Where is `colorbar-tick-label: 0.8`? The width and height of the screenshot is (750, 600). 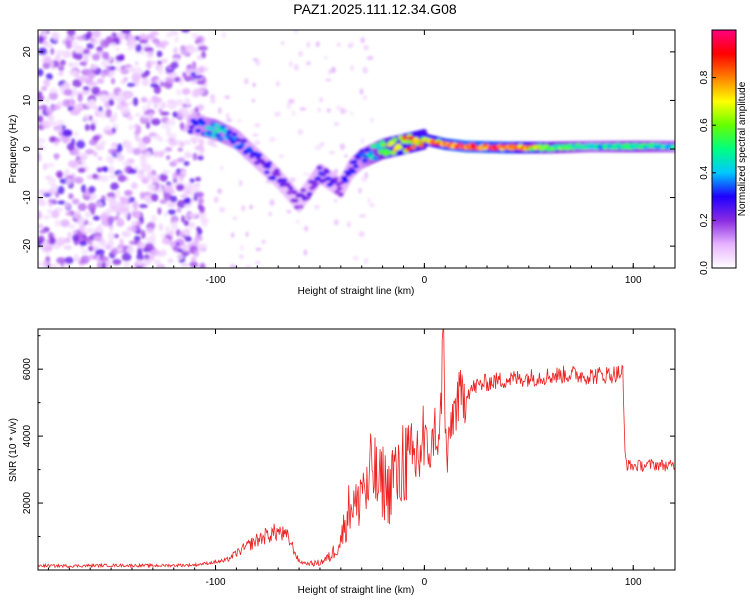
colorbar-tick-label: 0.8 is located at coordinates (704, 77).